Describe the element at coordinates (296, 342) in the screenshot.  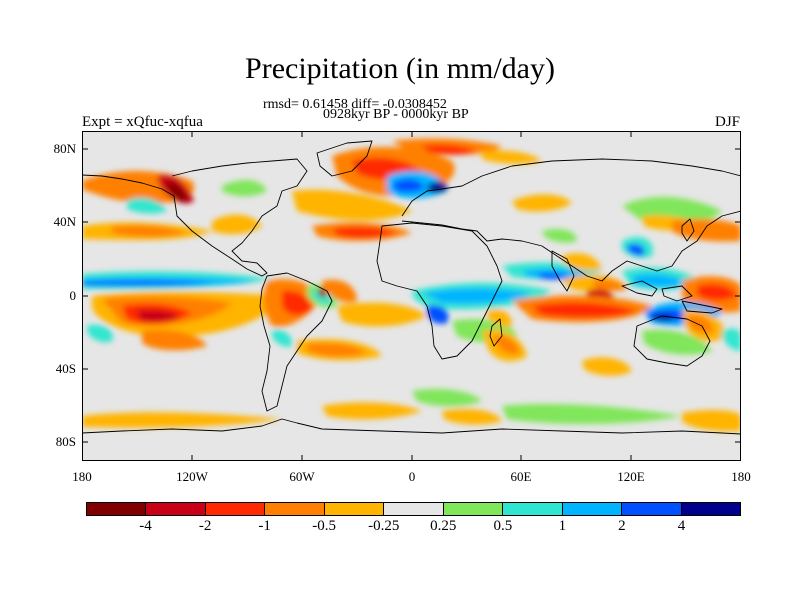
I see `coastline-south-america` at that location.